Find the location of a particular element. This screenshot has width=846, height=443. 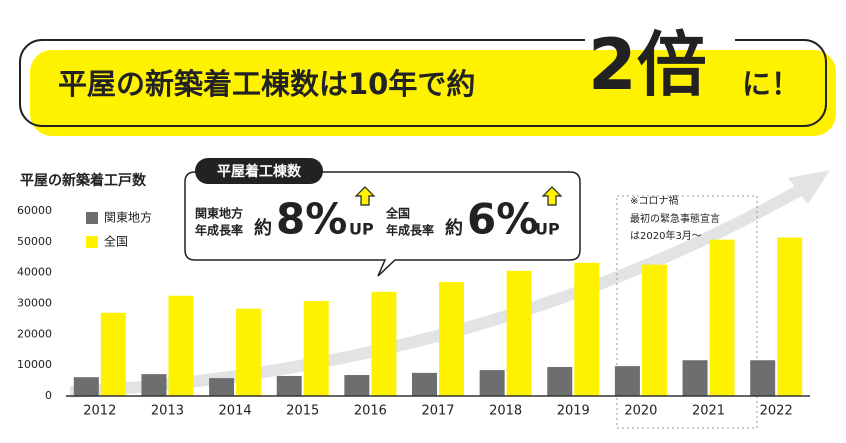

x-tick-label: 2019 is located at coordinates (573, 411).